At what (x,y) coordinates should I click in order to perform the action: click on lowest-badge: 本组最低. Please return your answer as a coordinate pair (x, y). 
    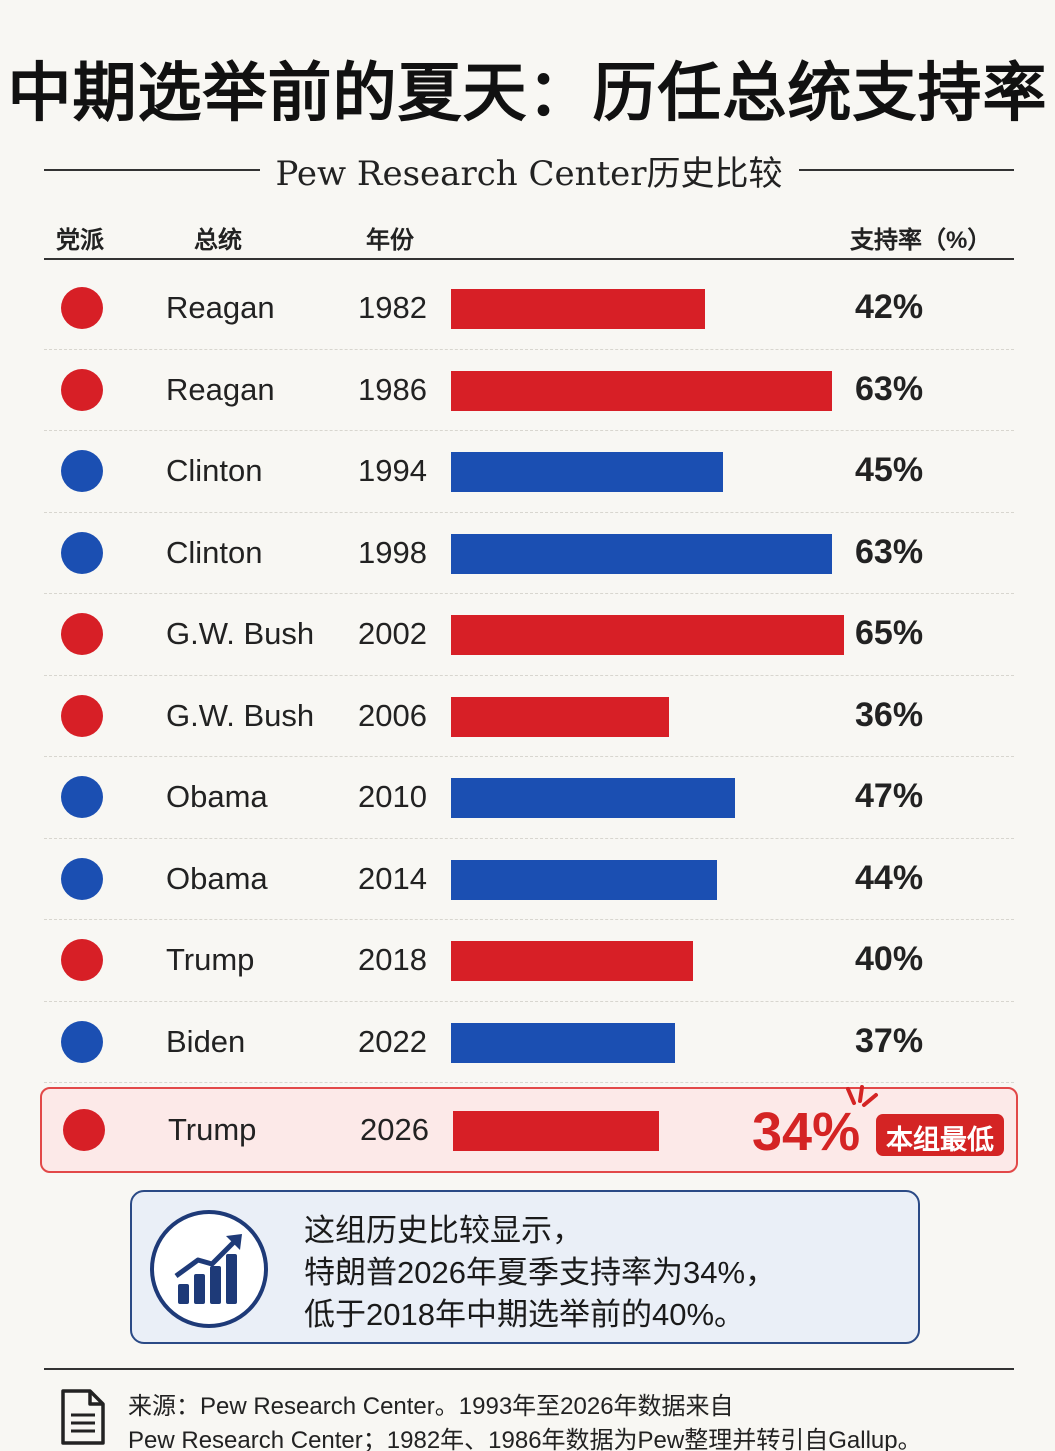
    Looking at the image, I should click on (940, 1135).